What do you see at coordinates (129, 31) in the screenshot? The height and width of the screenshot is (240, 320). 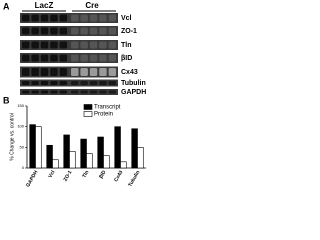 I see `row-label: ZO-1` at bounding box center [129, 31].